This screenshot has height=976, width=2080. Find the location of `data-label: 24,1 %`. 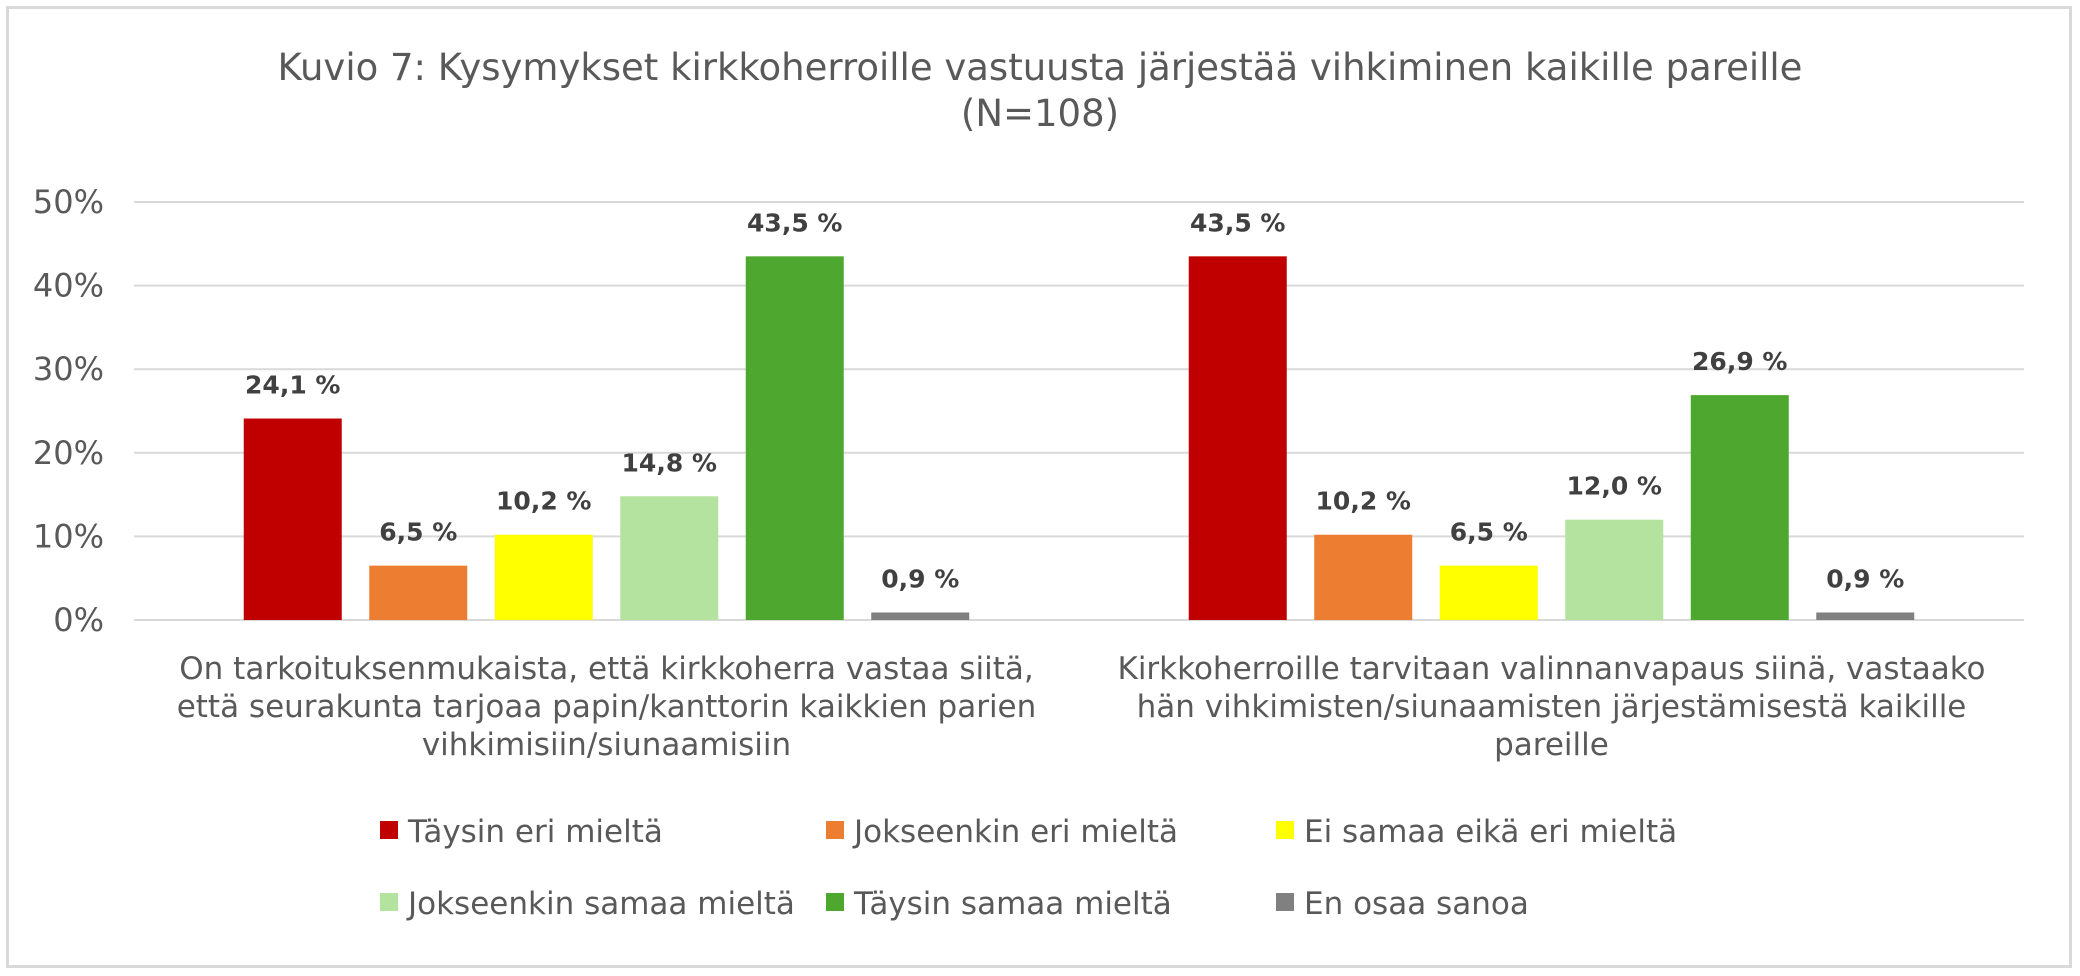

data-label: 24,1 % is located at coordinates (292, 385).